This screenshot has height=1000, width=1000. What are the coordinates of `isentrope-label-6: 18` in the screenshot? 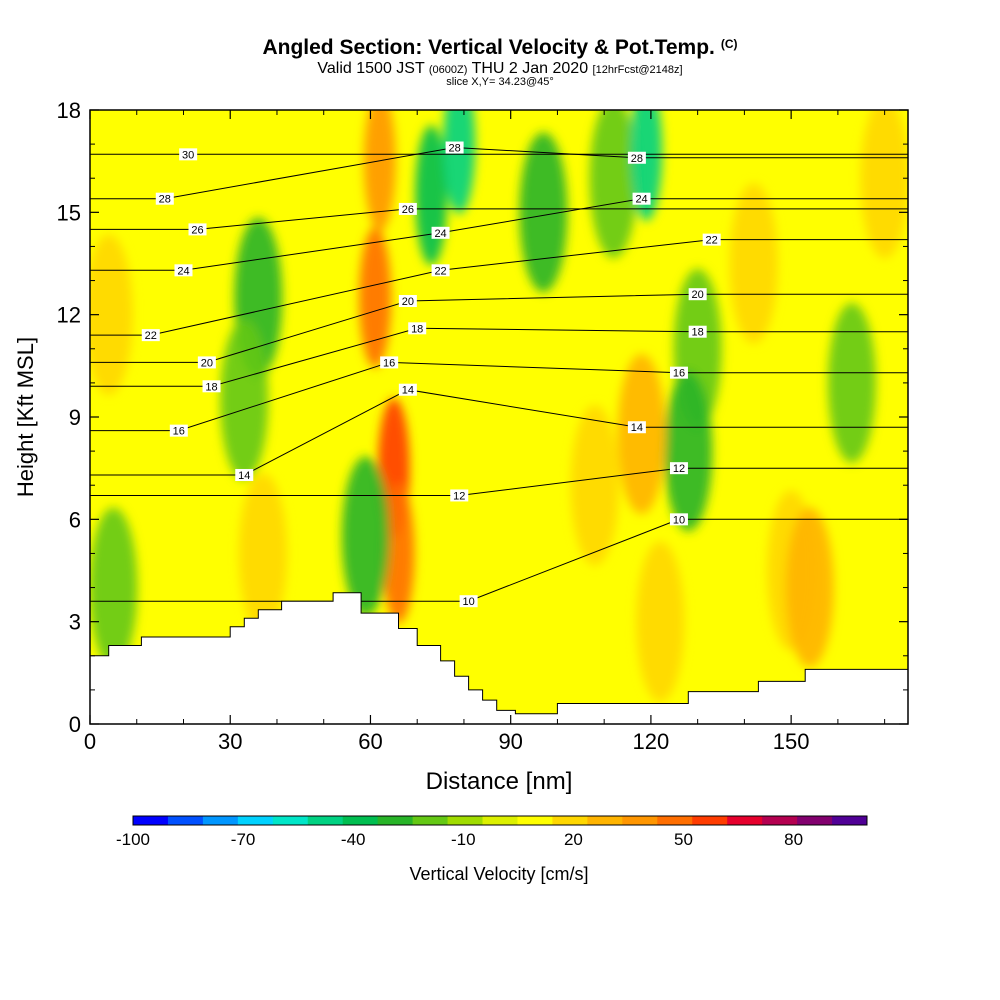 It's located at (211, 387).